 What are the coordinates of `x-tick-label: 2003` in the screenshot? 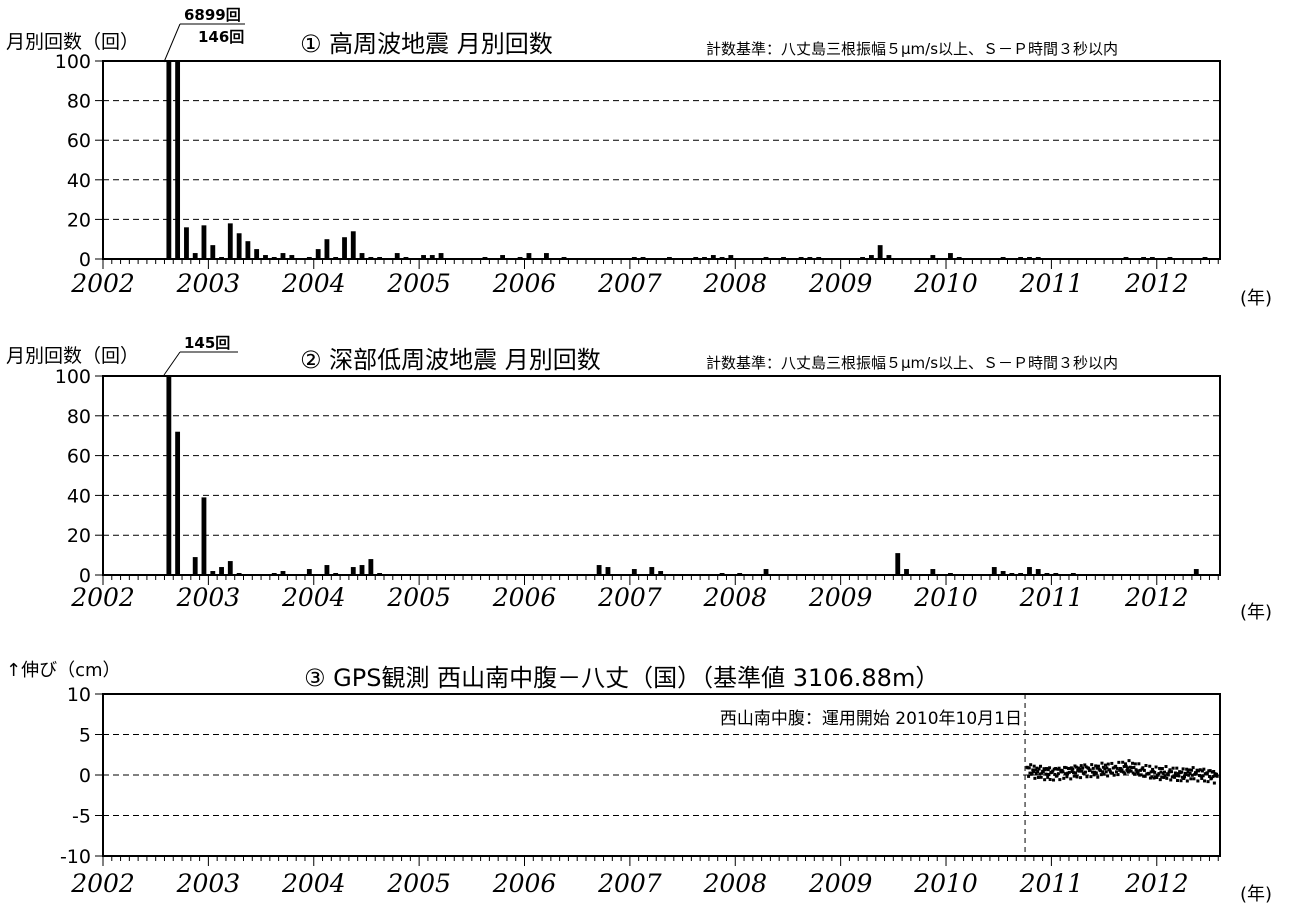 It's located at (208, 283).